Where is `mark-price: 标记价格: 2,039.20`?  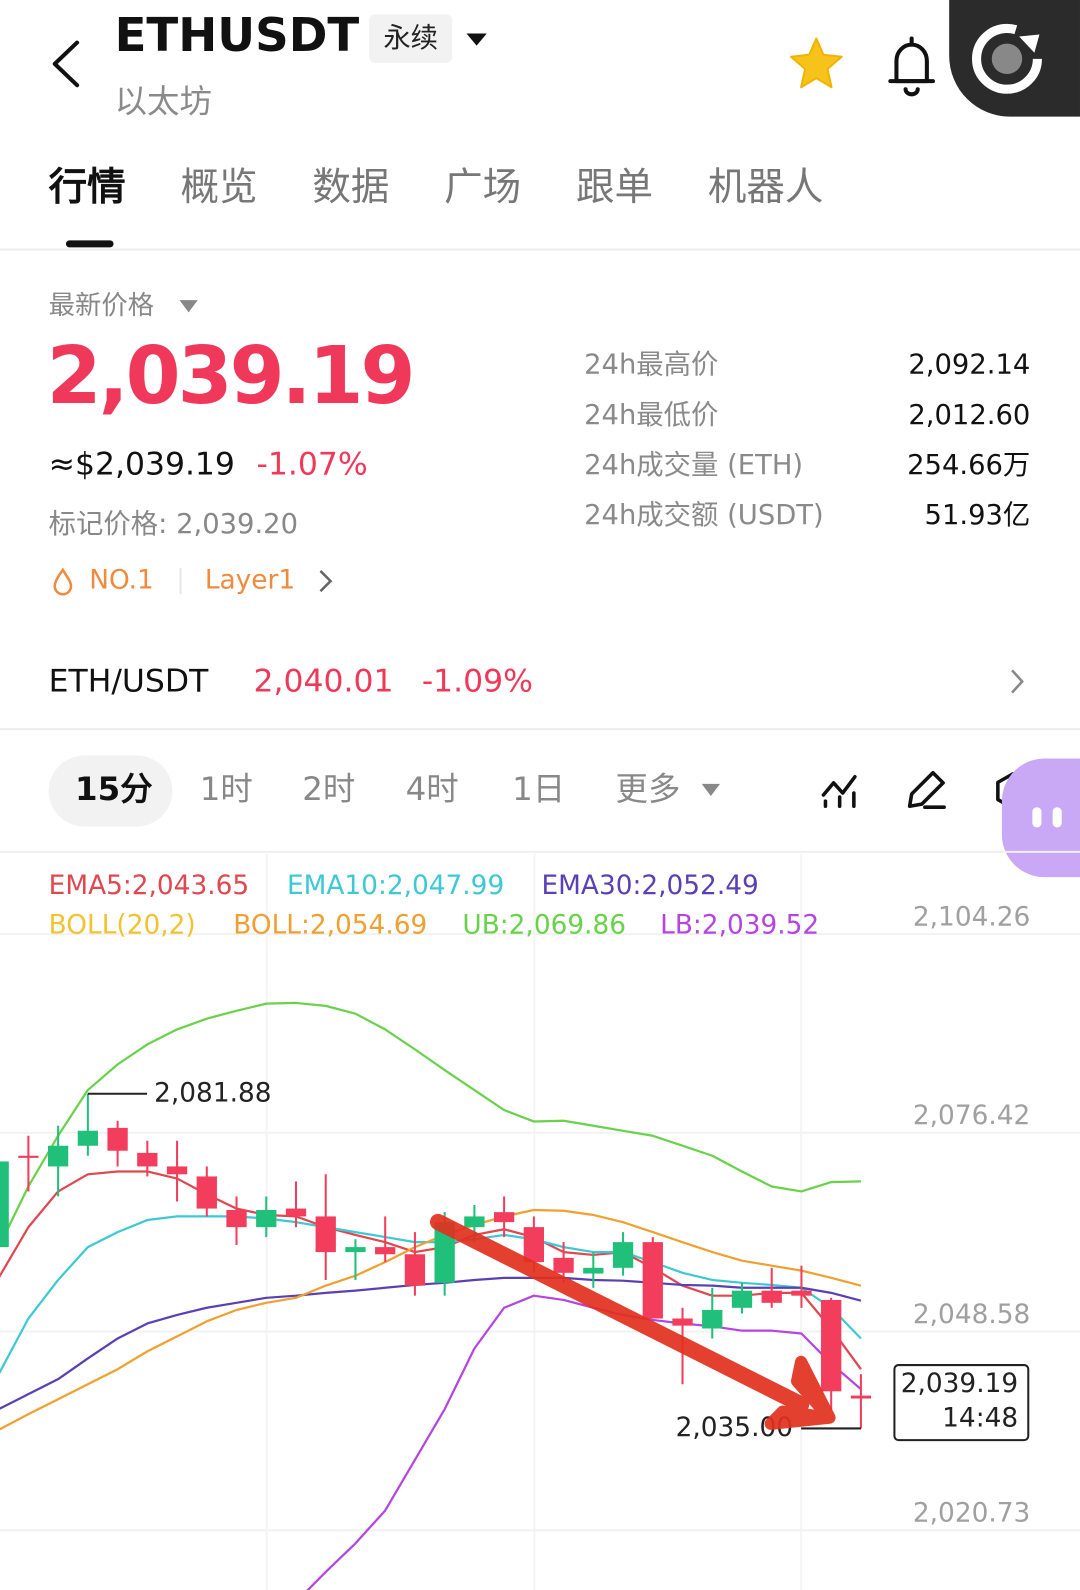 mark-price: 标记价格: 2,039.20 is located at coordinates (173, 524).